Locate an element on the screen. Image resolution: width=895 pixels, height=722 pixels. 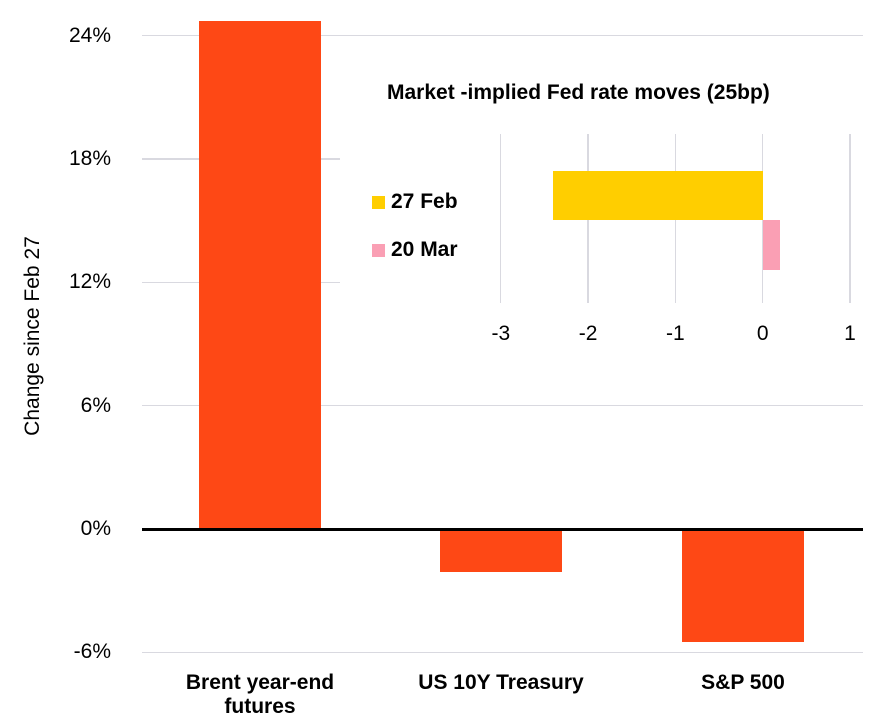
inset-x-tick-label: -2 is located at coordinates (588, 333).